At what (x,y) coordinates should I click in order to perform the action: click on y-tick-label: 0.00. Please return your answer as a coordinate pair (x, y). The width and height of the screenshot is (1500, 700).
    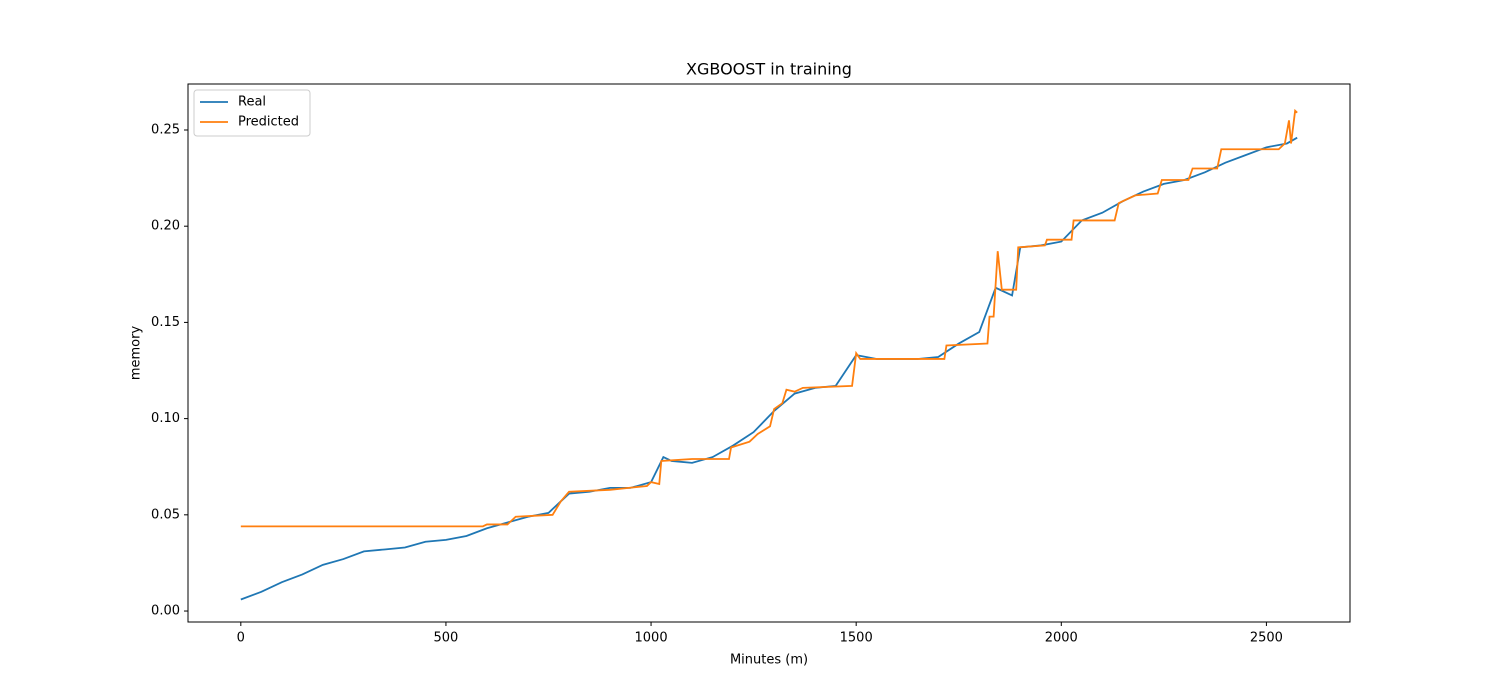
    Looking at the image, I should click on (165, 611).